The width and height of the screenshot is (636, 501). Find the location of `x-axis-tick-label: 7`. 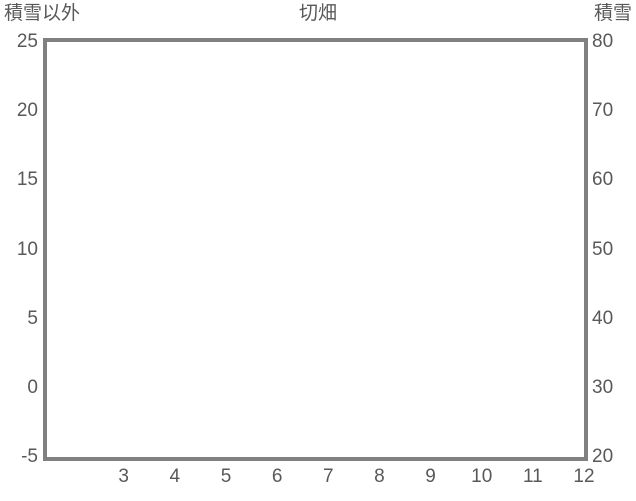

x-axis-tick-label: 7 is located at coordinates (328, 476).